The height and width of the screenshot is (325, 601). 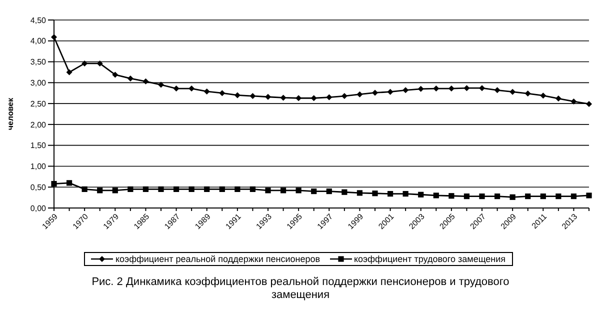 I want to click on y-tick-label: 1,50, so click(x=38, y=145).